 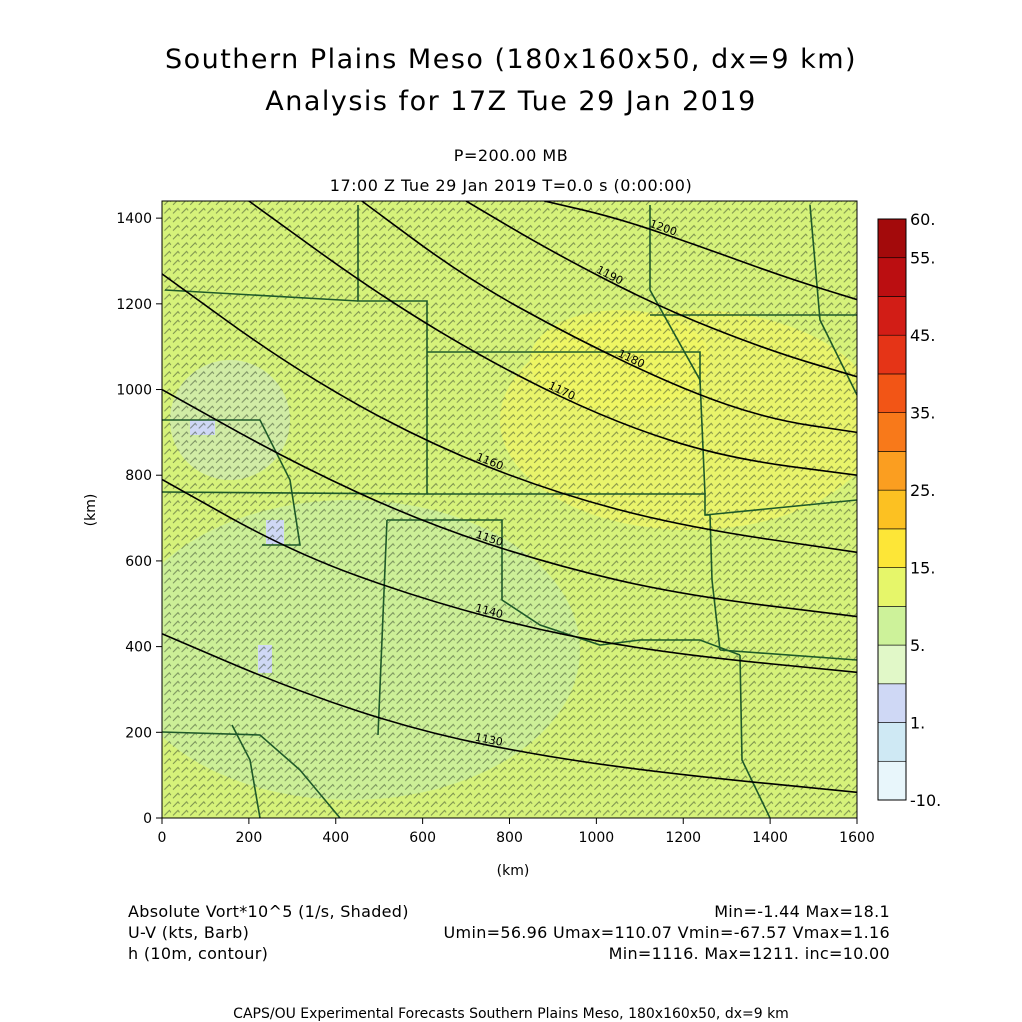 I want to click on border-mexico, so click(x=251, y=774).